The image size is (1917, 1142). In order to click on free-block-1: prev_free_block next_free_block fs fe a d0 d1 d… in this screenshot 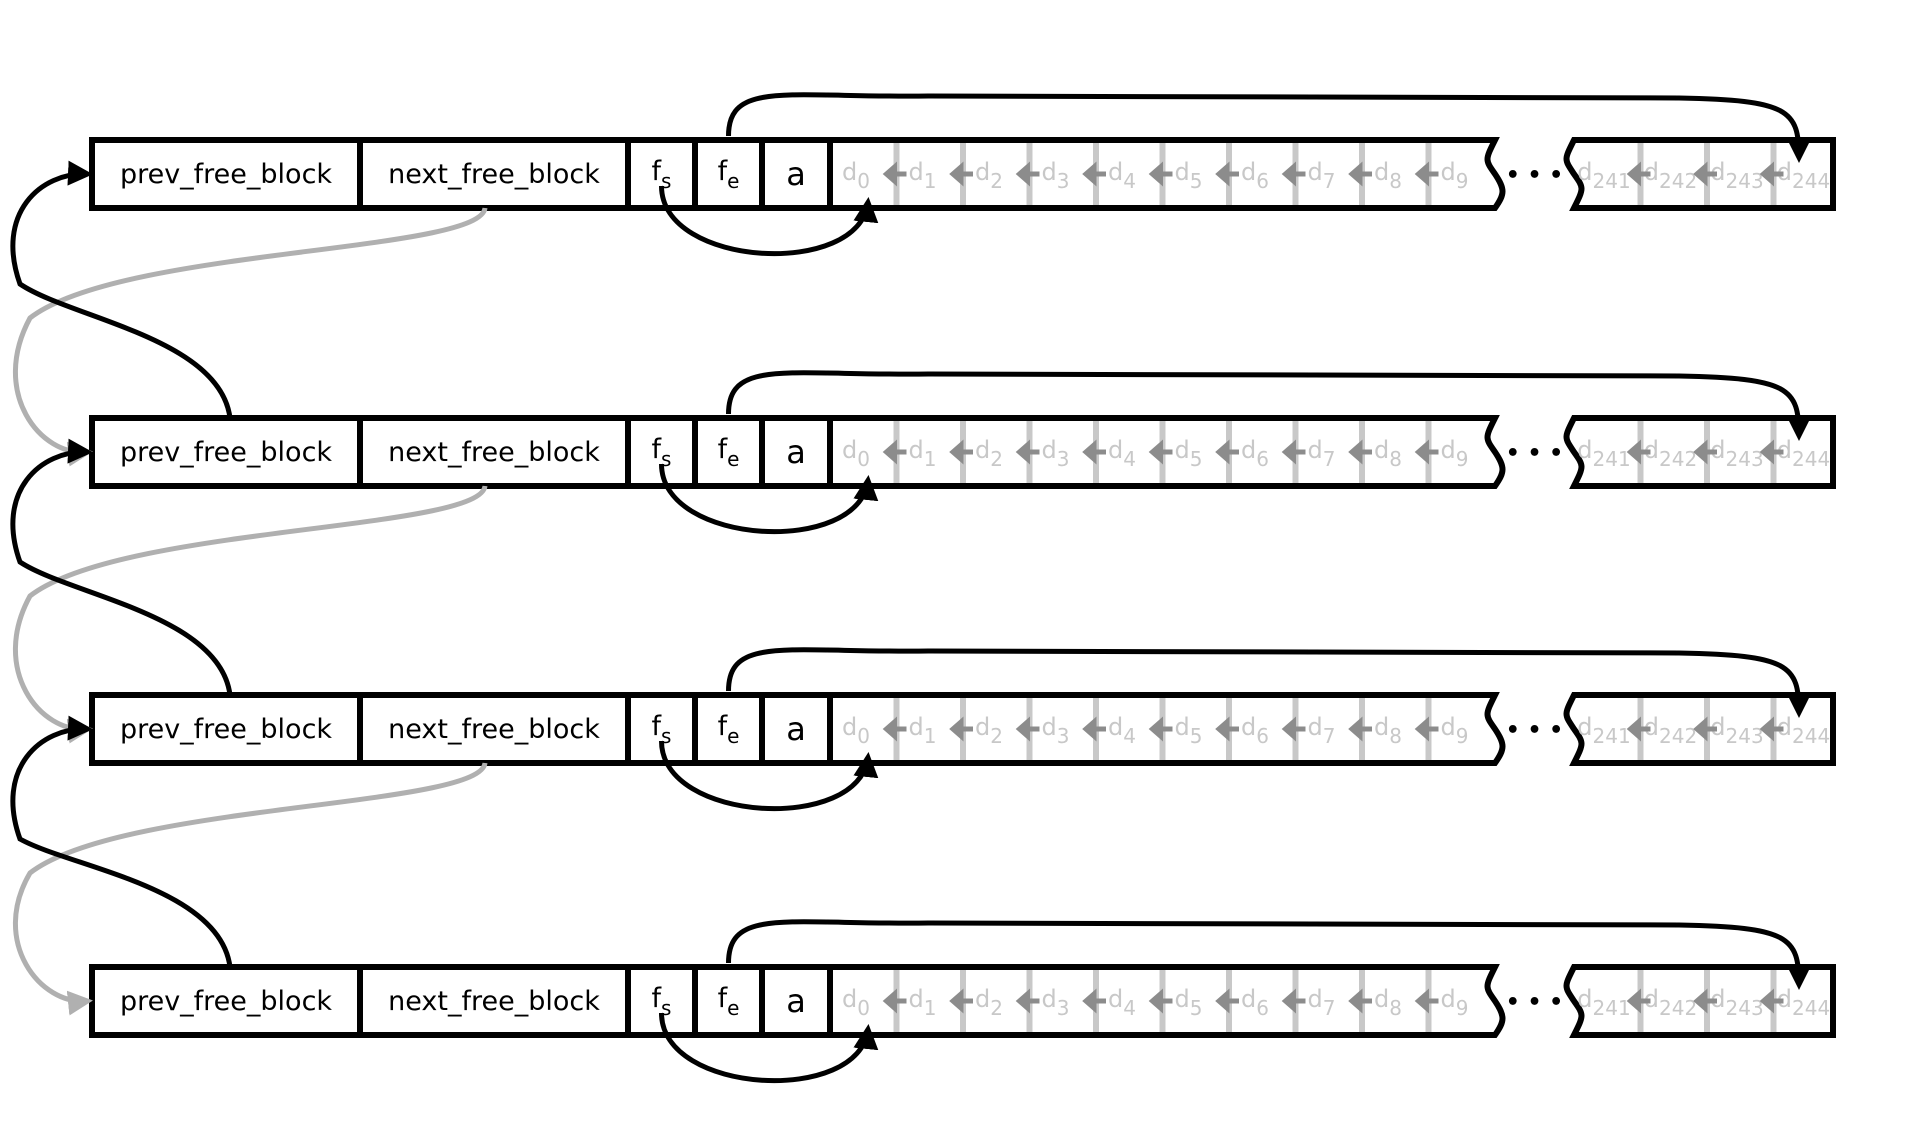, I will do `click(962, 174)`.